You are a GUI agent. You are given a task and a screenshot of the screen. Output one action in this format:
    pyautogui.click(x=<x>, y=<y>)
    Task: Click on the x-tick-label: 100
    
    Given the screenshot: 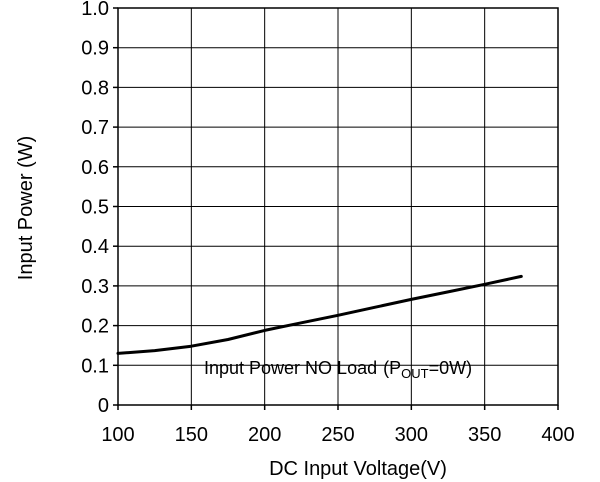 What is the action you would take?
    pyautogui.click(x=117, y=435)
    